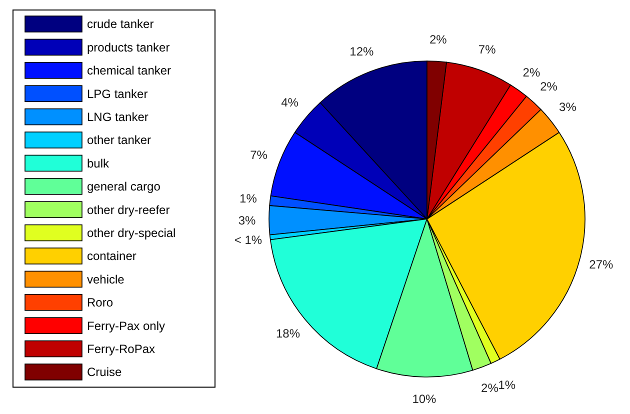  Describe the element at coordinates (104, 372) in the screenshot. I see `legend-label: Cruise` at that location.